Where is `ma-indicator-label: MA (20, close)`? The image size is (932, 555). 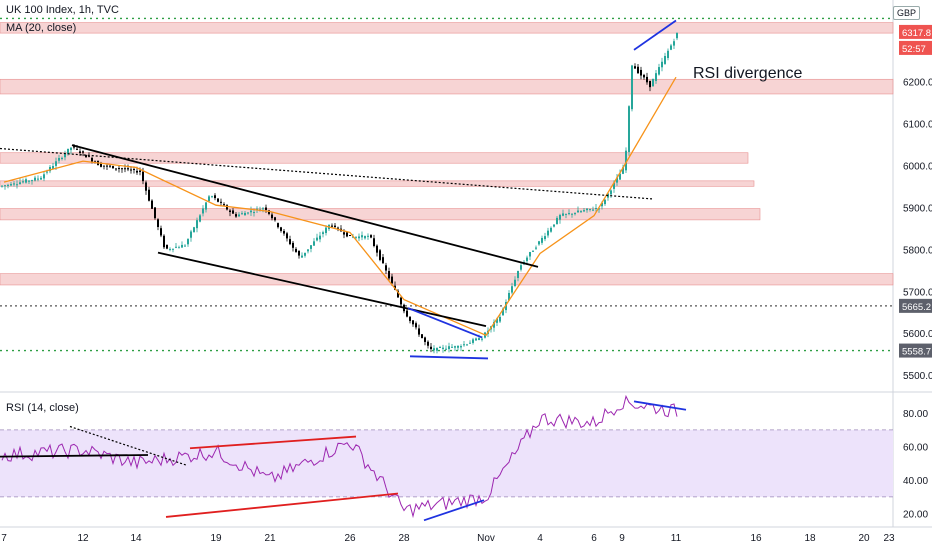 ma-indicator-label: MA (20, close) is located at coordinates (41, 28).